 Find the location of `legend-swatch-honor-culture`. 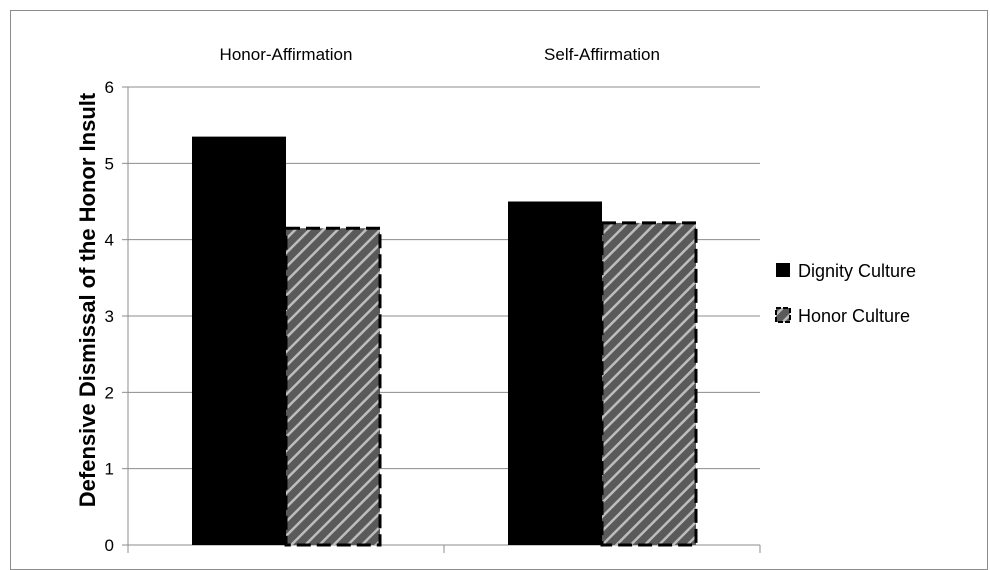

legend-swatch-honor-culture is located at coordinates (783, 315).